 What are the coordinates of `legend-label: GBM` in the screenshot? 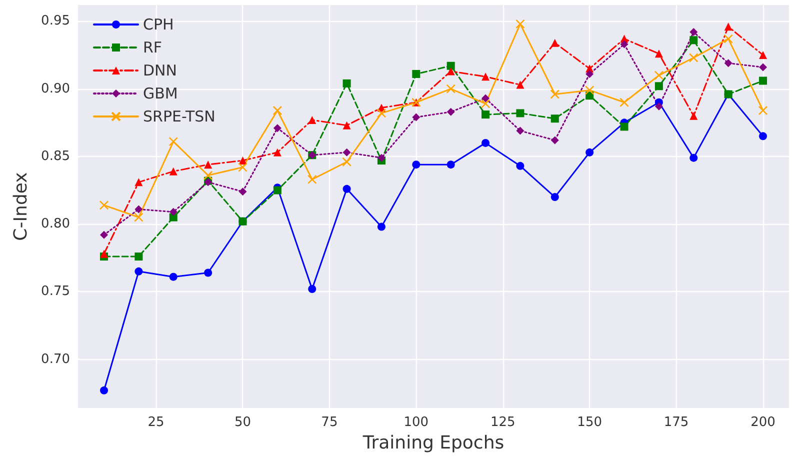 It's located at (160, 93).